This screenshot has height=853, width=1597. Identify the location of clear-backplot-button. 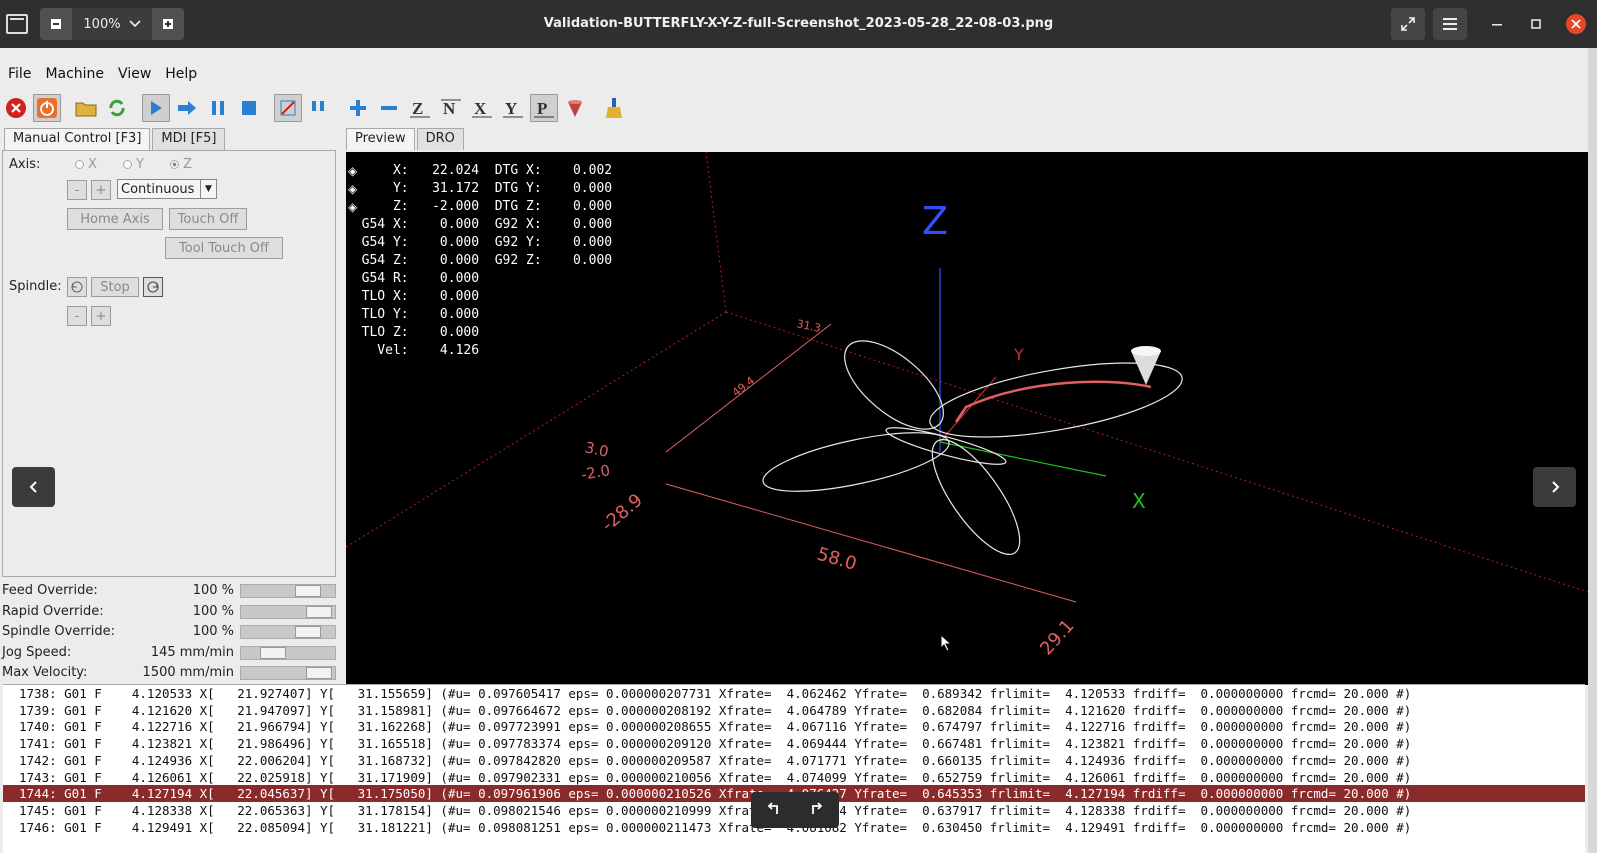
(614, 108).